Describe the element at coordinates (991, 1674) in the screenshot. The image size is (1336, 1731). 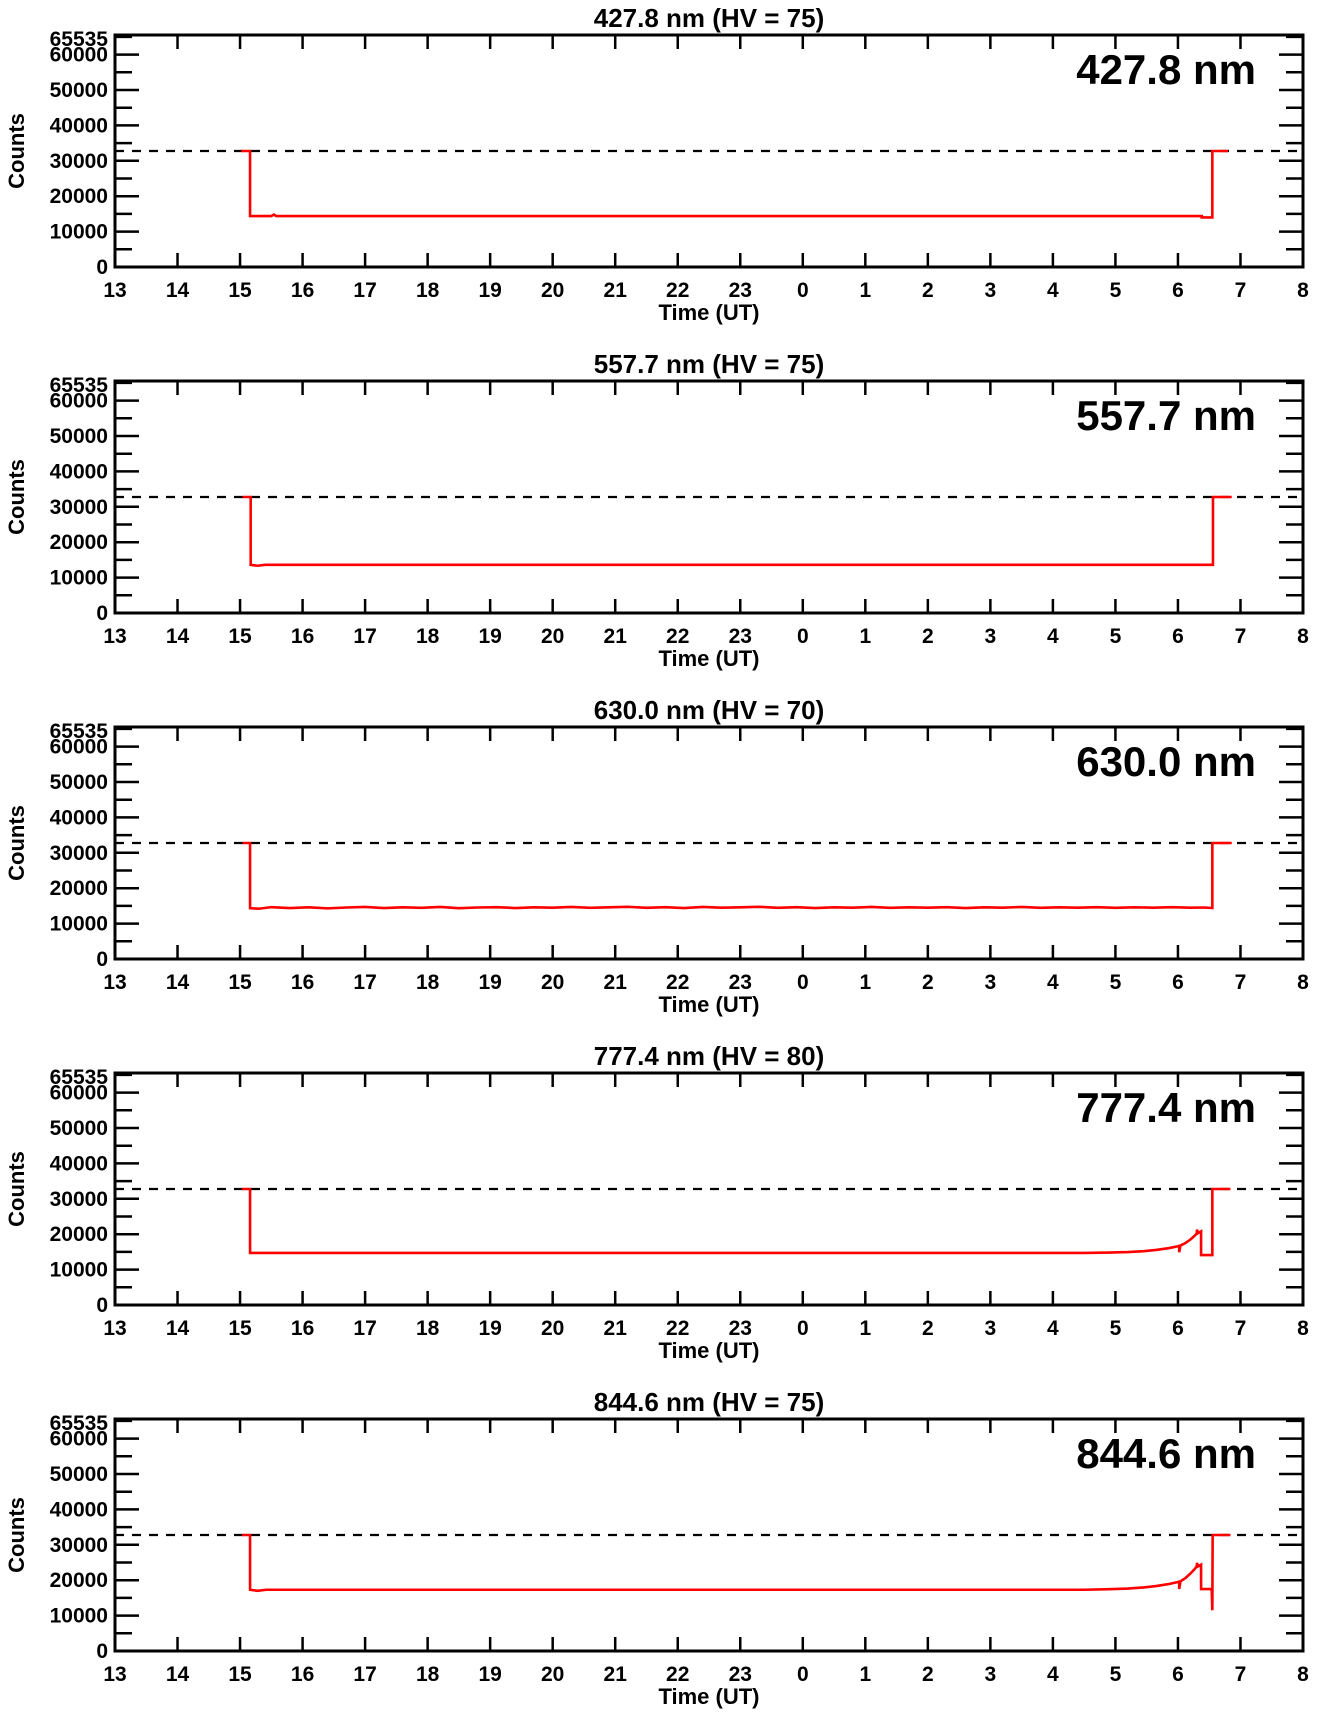
I see `x-tick-label: 3` at that location.